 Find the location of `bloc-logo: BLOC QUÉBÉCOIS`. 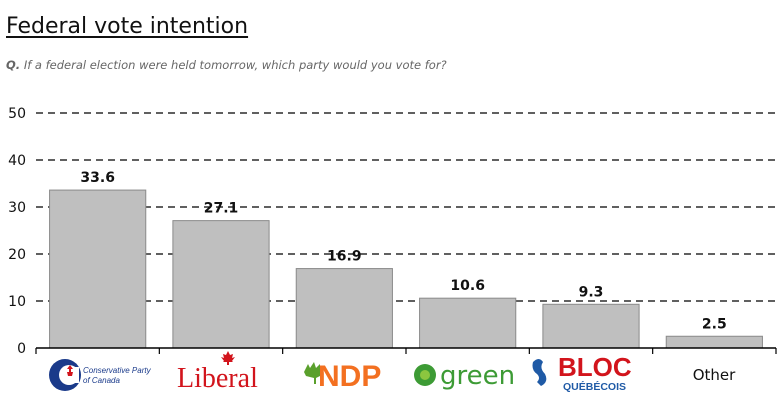

bloc-logo: BLOC QUÉBÉCOIS is located at coordinates (582, 372).